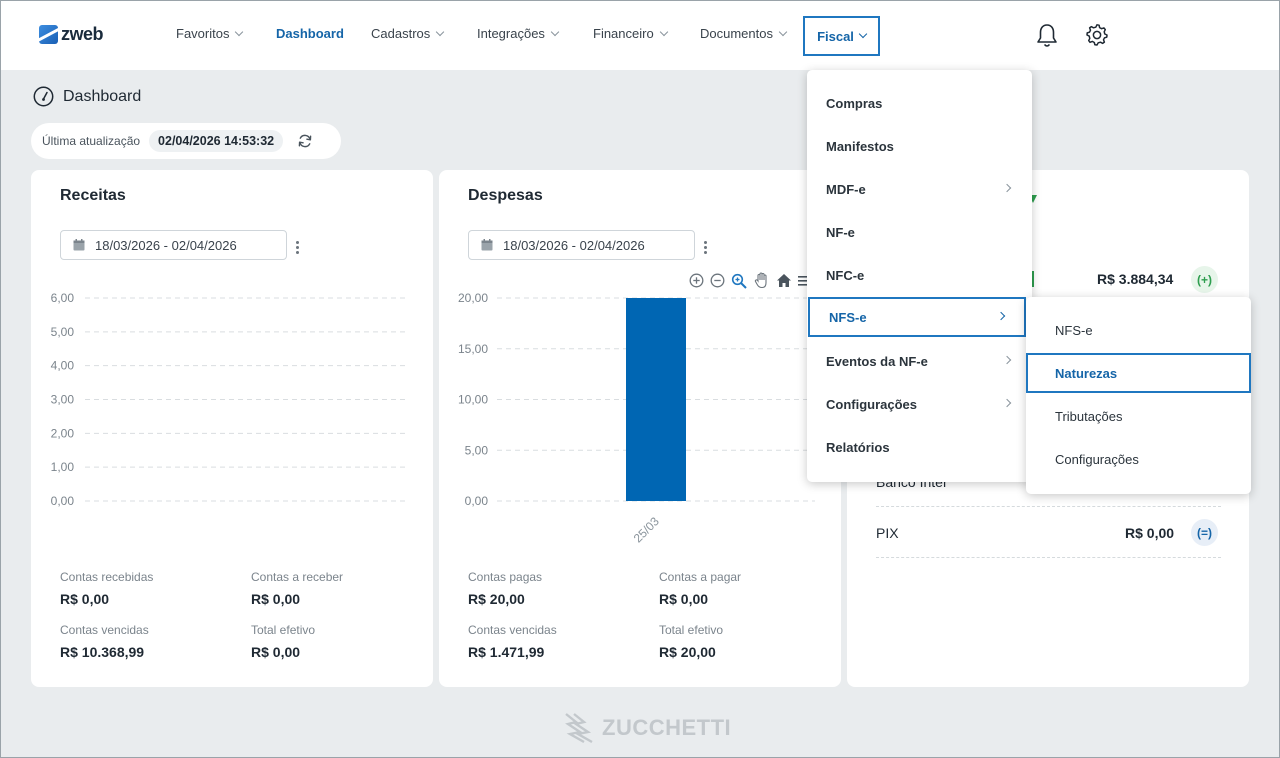  Describe the element at coordinates (919, 232) in the screenshot. I see `fiscal-menu-item: NF-e` at that location.